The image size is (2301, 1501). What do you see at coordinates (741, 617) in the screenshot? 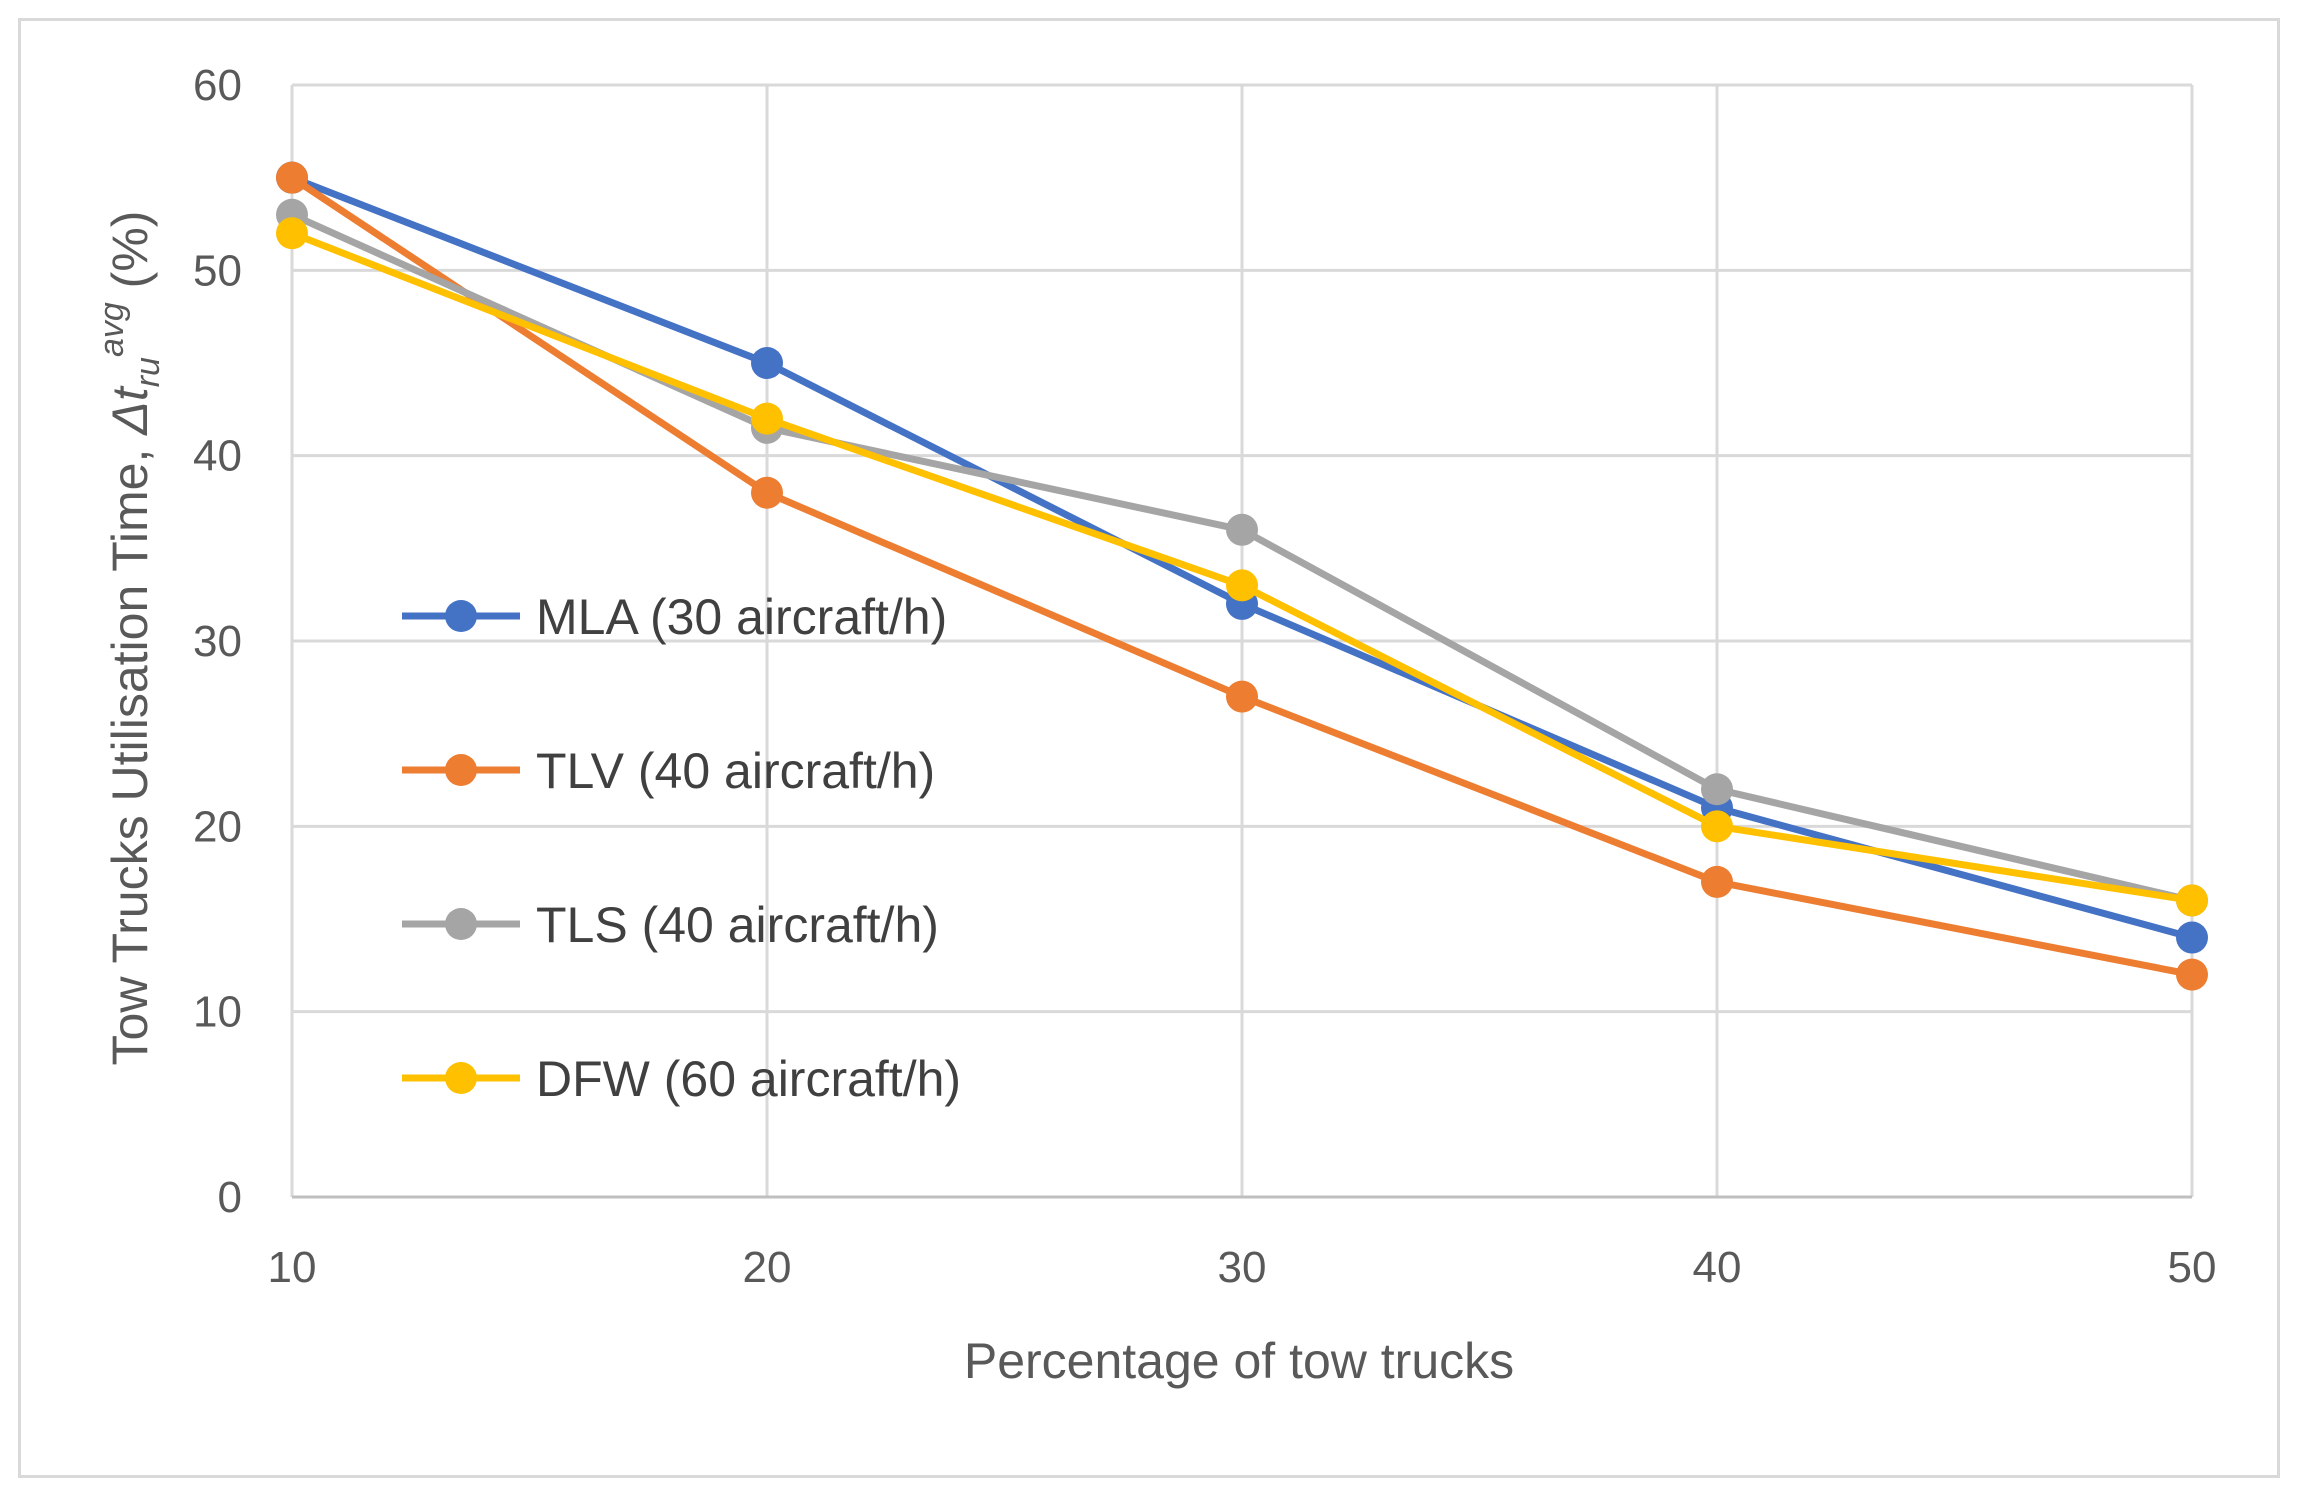
I see `legend-label: MLA (30 aircraft/h)` at bounding box center [741, 617].